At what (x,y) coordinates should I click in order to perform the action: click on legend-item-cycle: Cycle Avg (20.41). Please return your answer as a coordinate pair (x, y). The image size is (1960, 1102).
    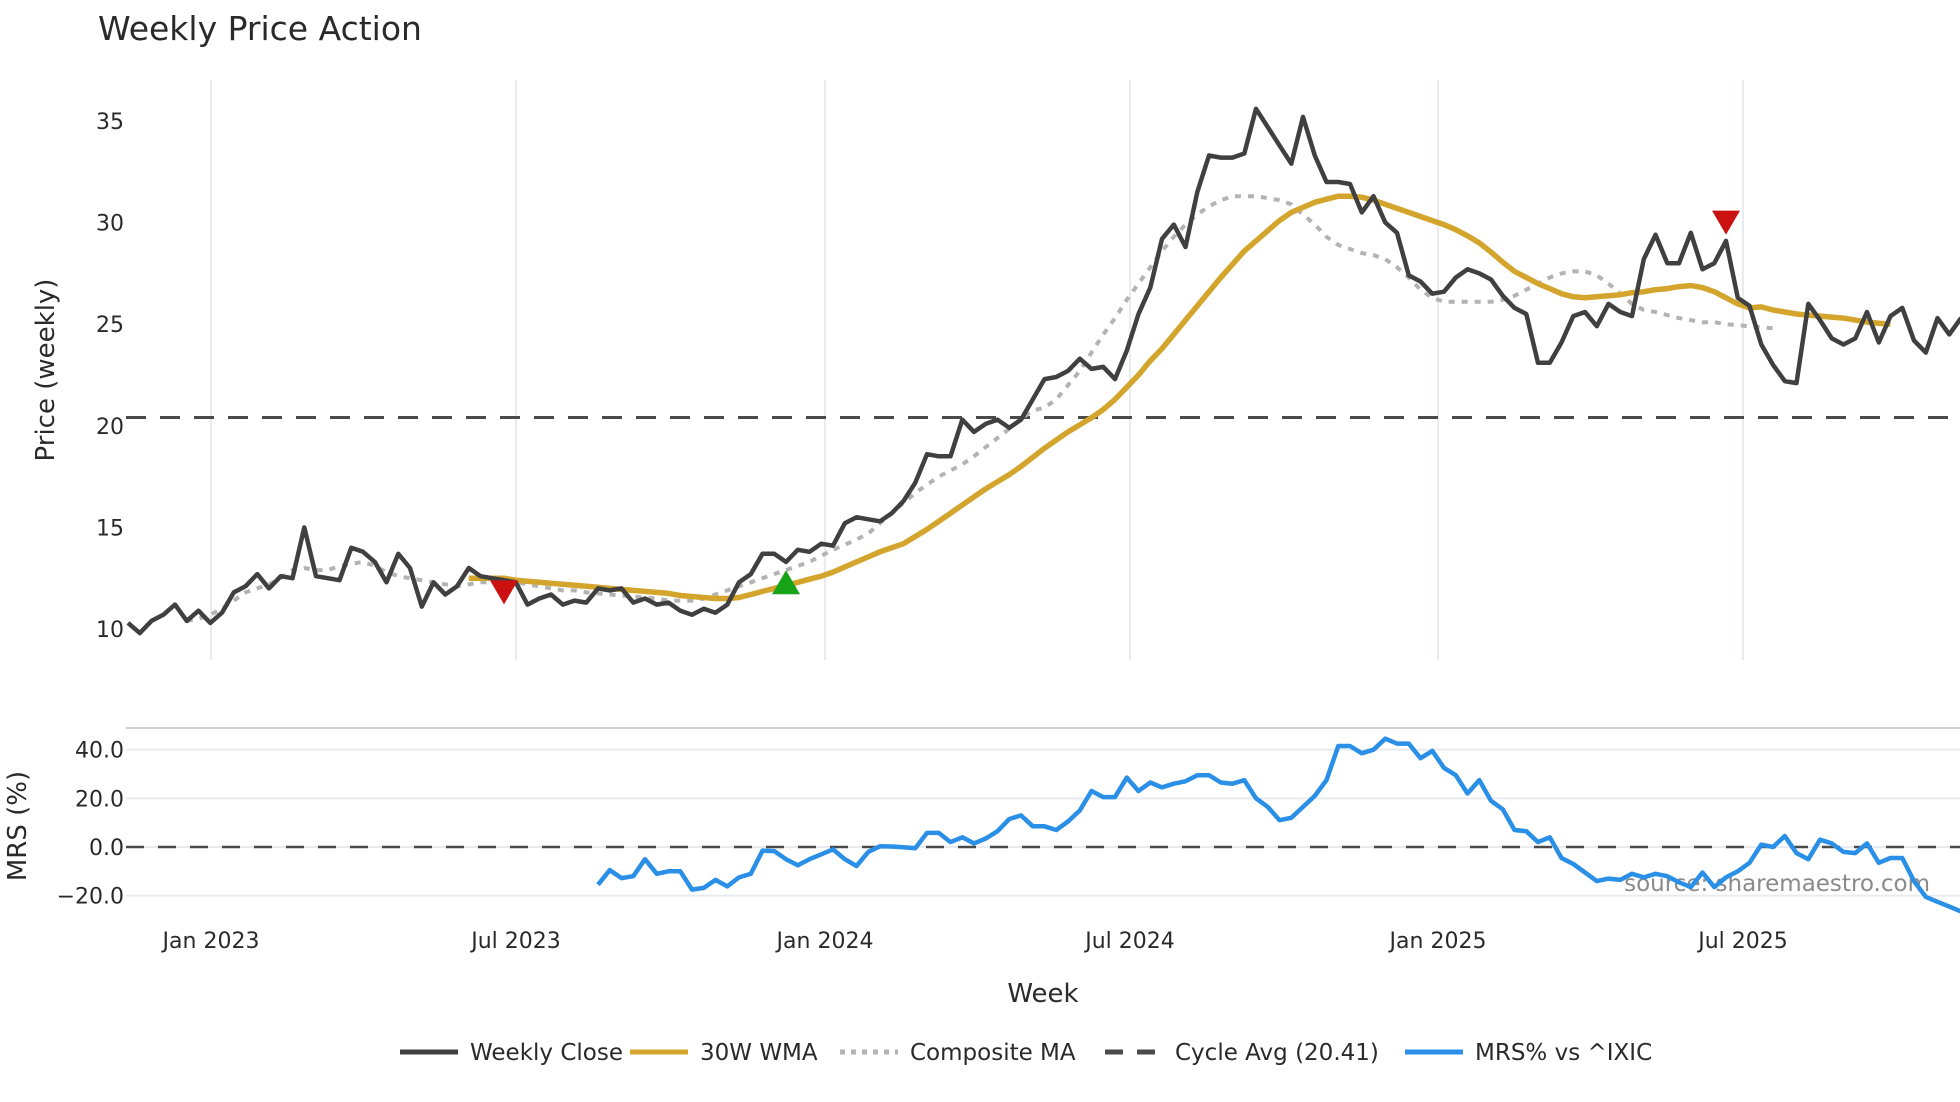
    Looking at the image, I should click on (1242, 1053).